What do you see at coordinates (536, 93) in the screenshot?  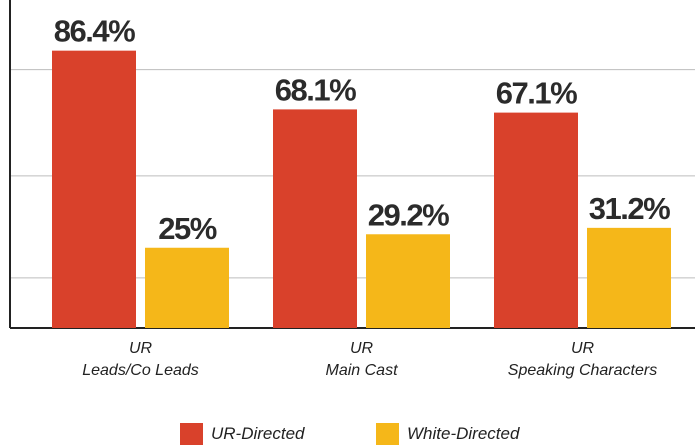 I see `value-label: 67.1%` at bounding box center [536, 93].